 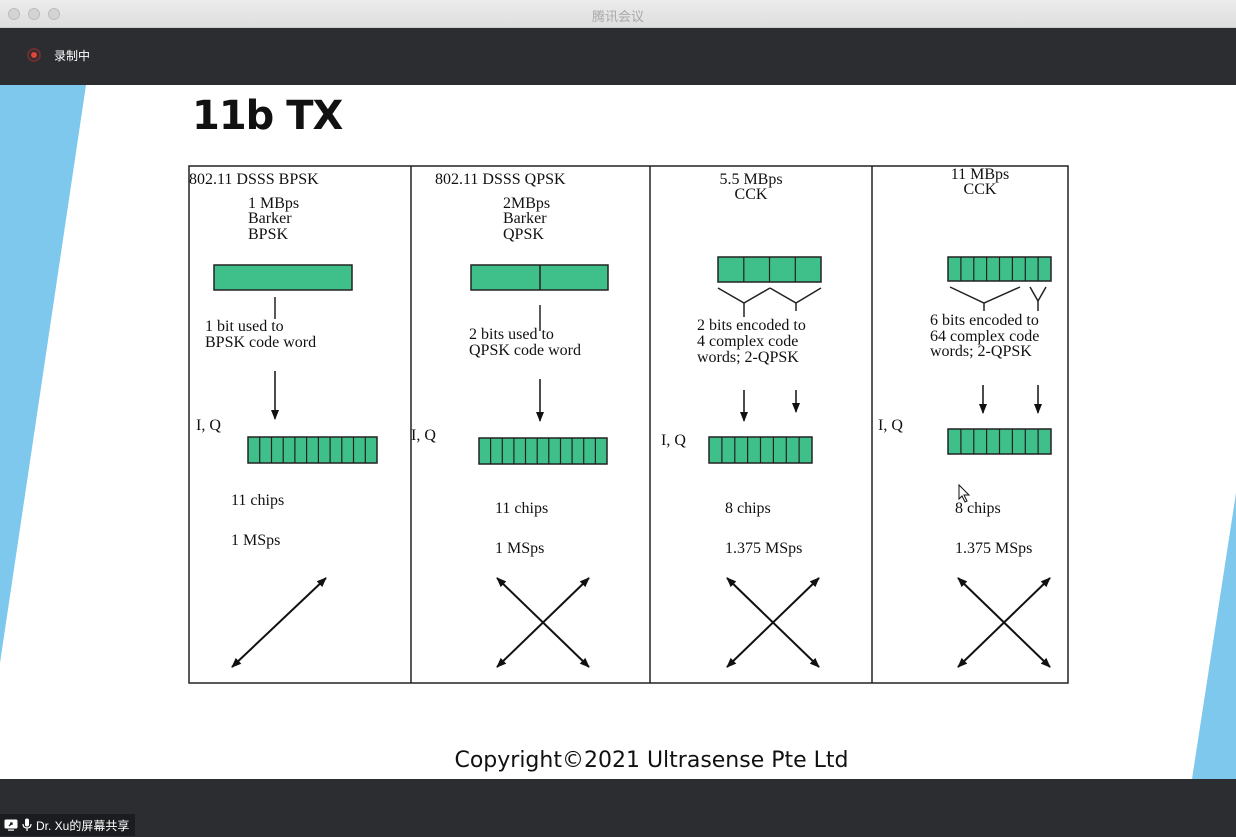 What do you see at coordinates (11, 825) in the screenshot?
I see `screen-share-icon` at bounding box center [11, 825].